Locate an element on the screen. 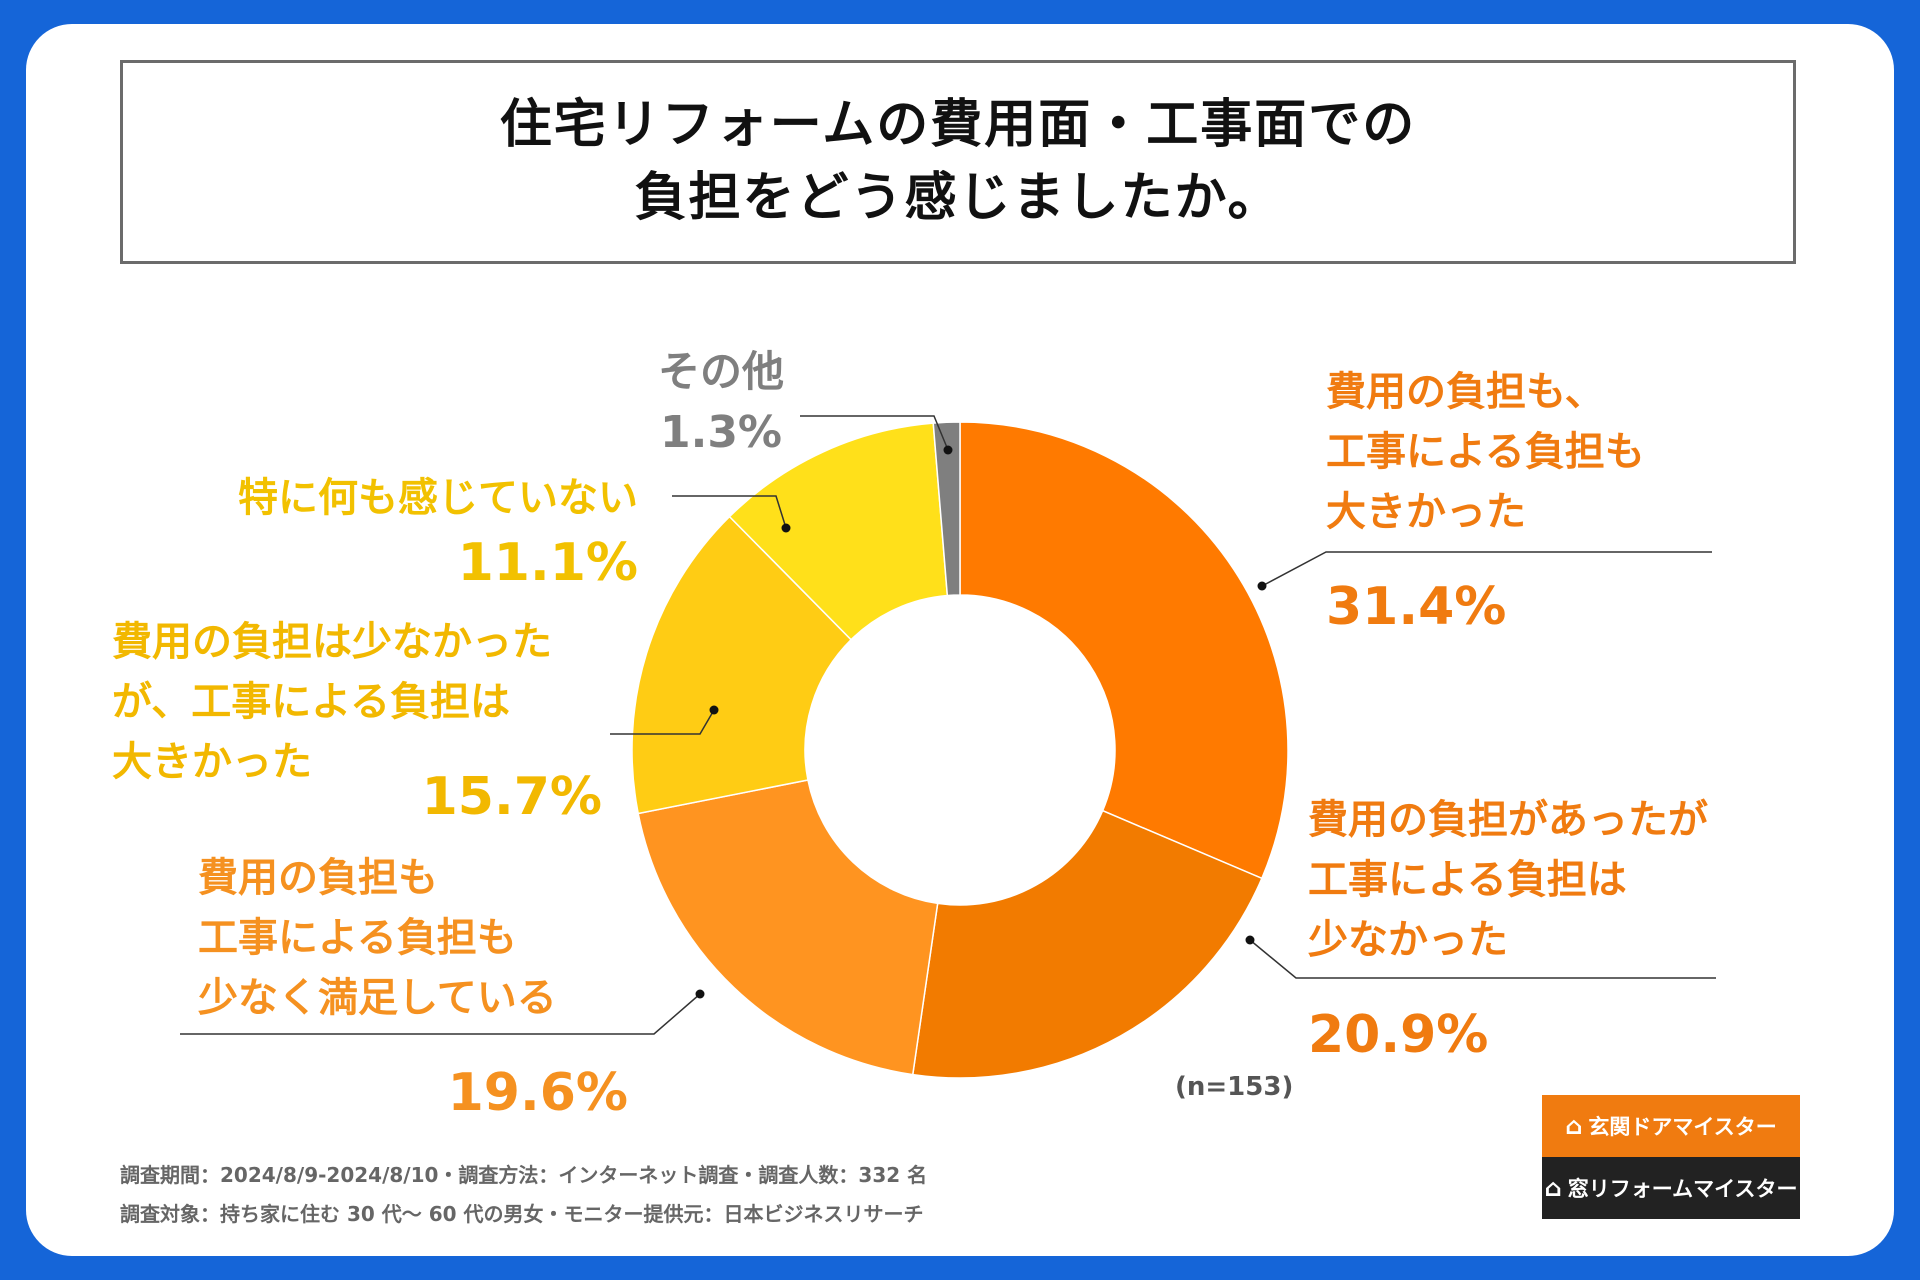  label-cost-low-work-high: 費用の負担は少なかった が、工事による負担は 大きかった 15.7% is located at coordinates (357, 720).